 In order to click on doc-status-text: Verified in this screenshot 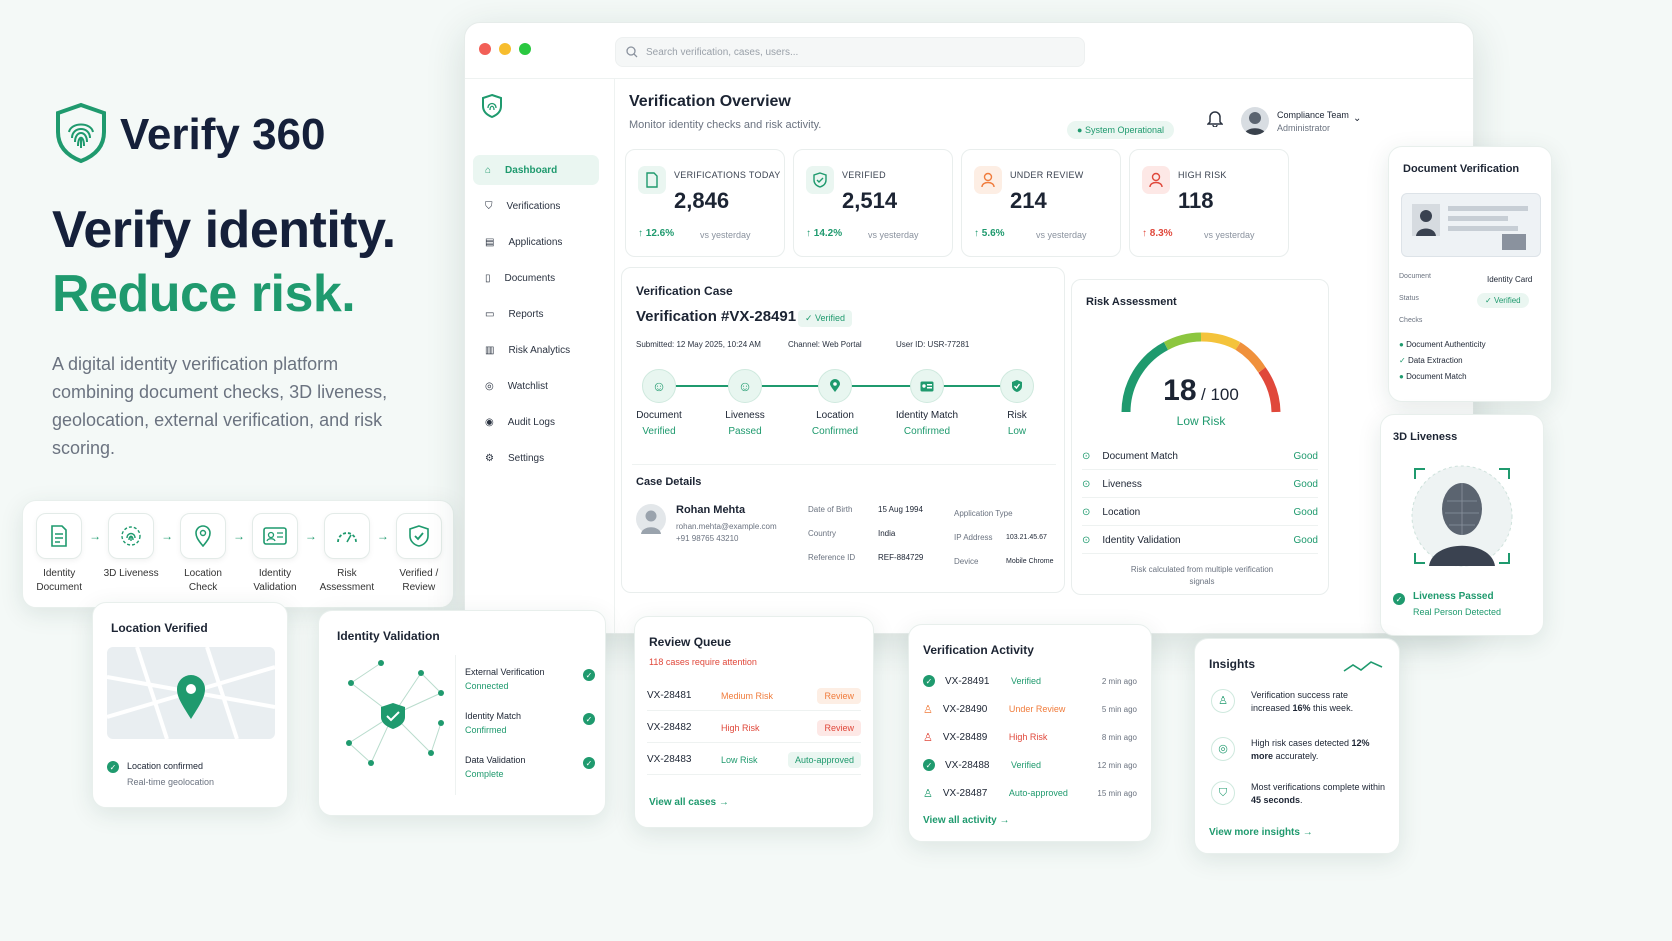, I will do `click(1507, 300)`.